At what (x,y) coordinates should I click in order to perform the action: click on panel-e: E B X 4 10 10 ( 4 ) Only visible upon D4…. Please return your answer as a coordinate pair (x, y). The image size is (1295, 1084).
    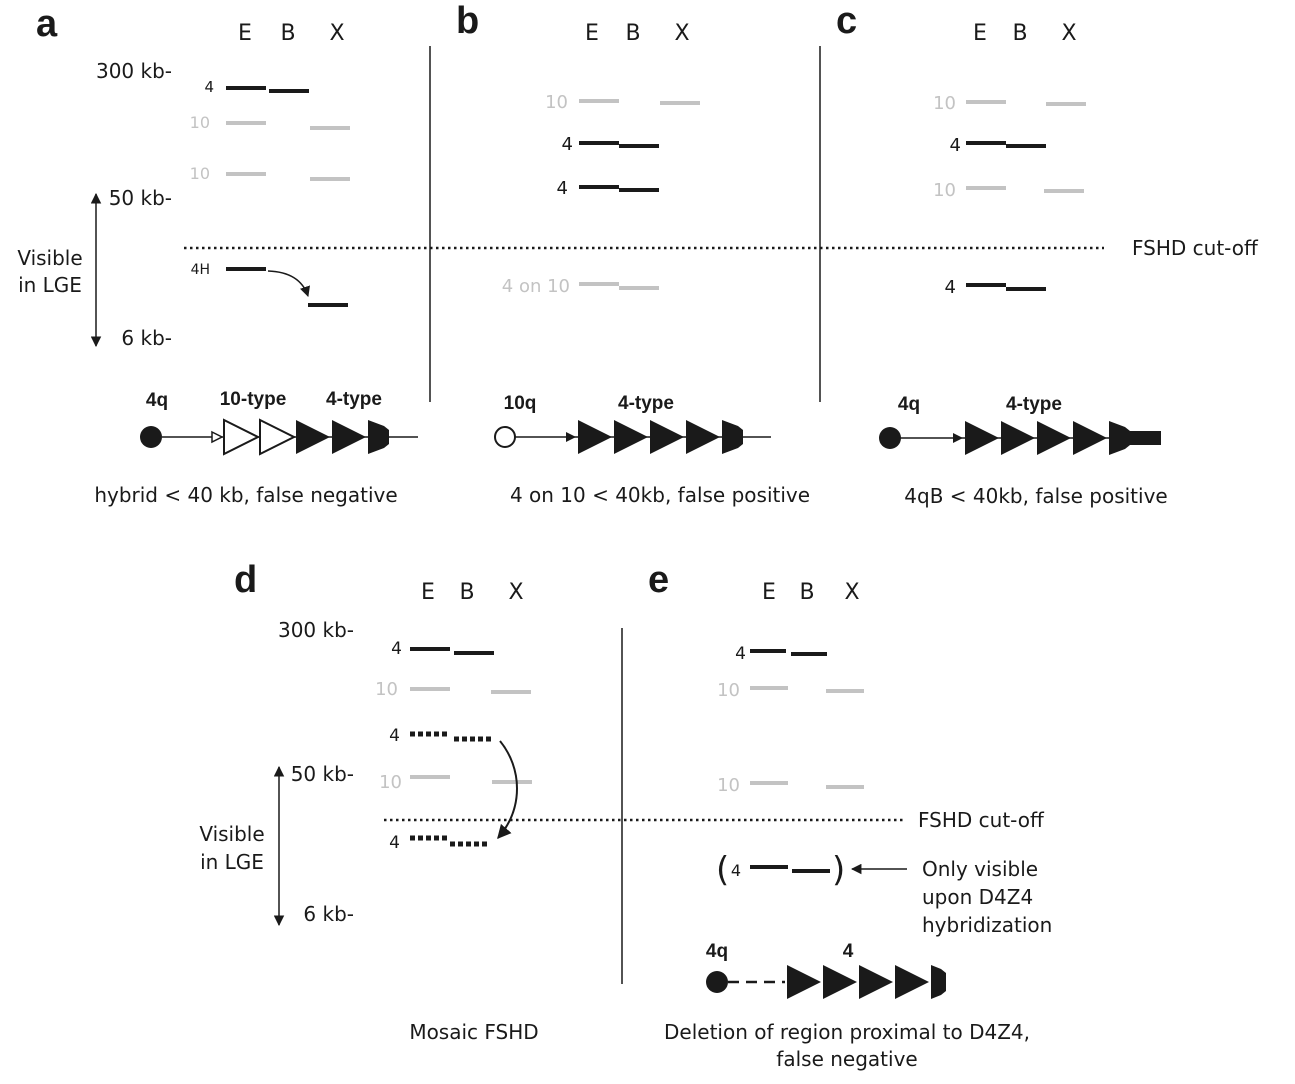
    Looking at the image, I should click on (858, 825).